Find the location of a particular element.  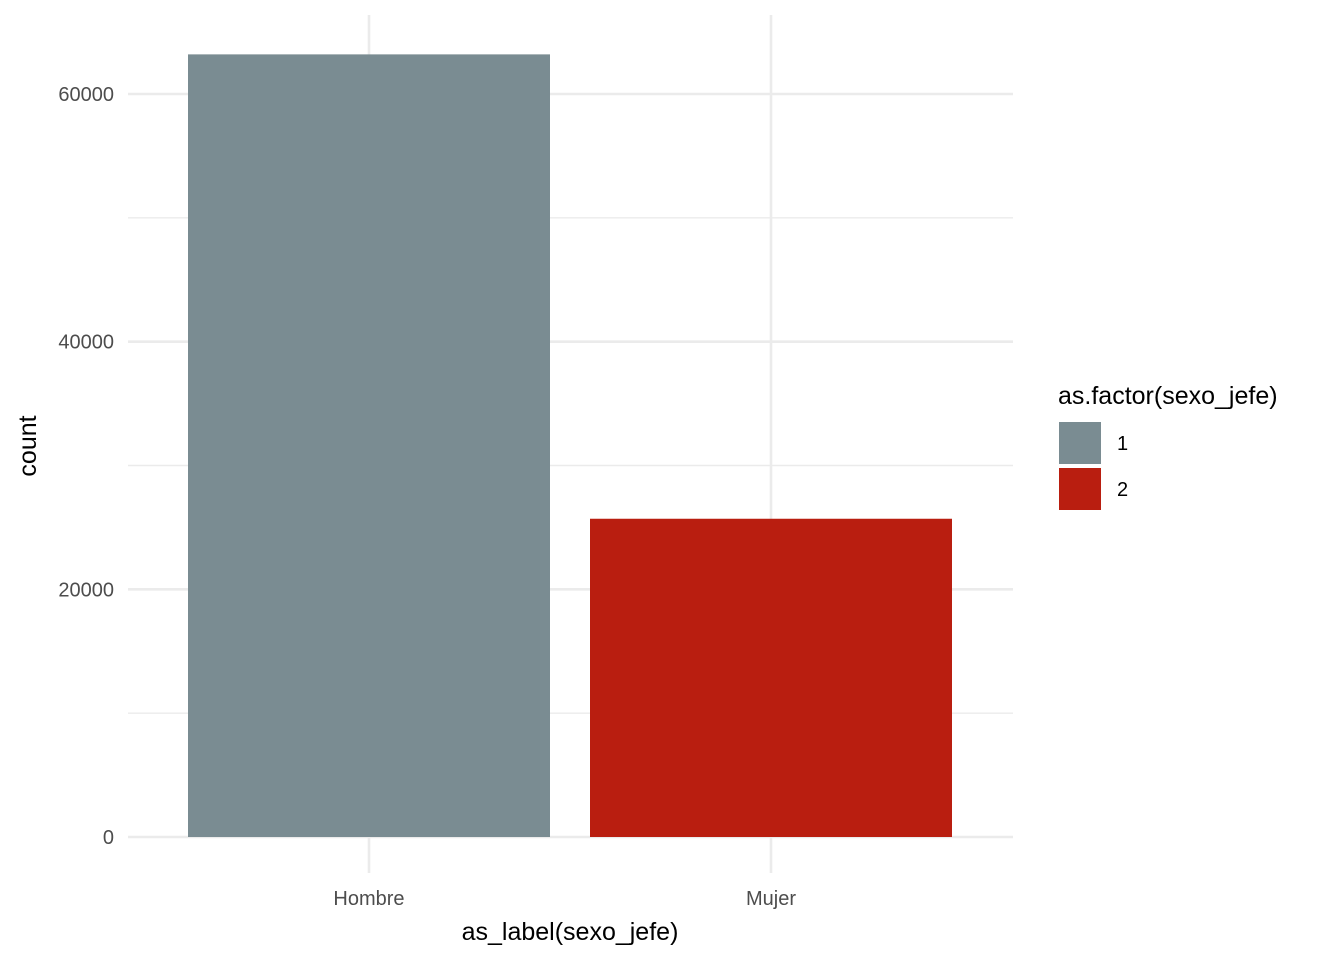

y-axis-ticks: 0 20000 40000 60000 is located at coordinates (86, 466).